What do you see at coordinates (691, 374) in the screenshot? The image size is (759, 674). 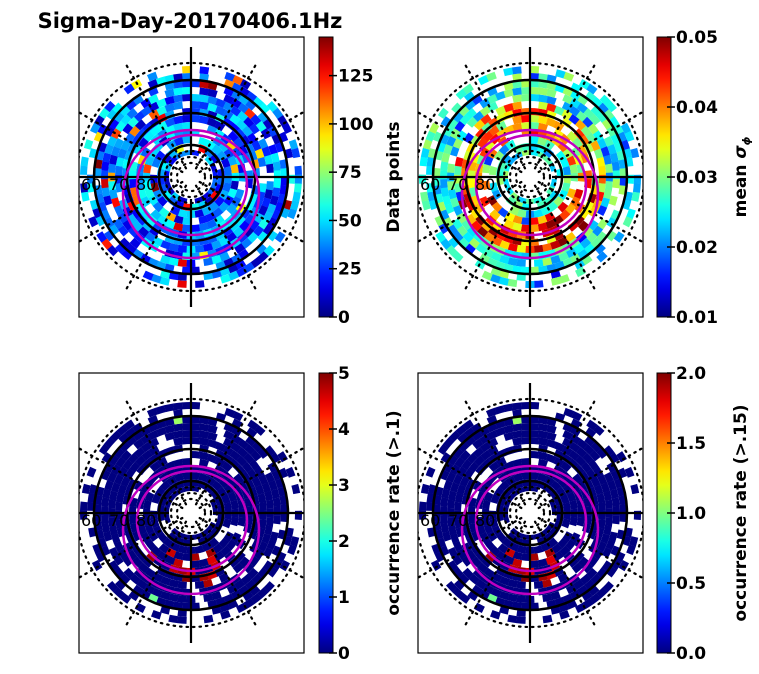 I see `colorbar-tick-label: 2.0` at bounding box center [691, 374].